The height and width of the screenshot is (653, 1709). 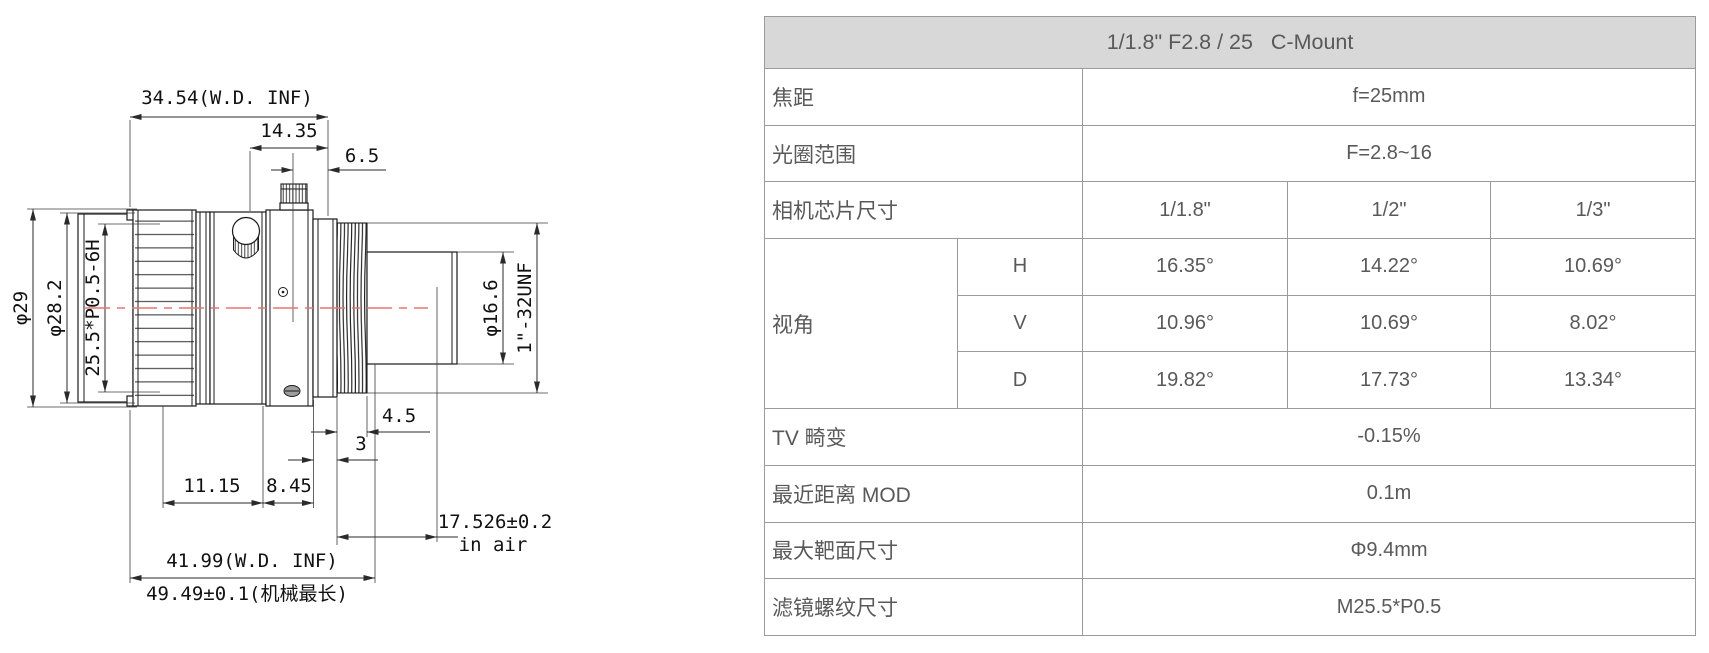 What do you see at coordinates (1185, 267) in the screenshot?
I see `value-fov-h-1: 16.35°` at bounding box center [1185, 267].